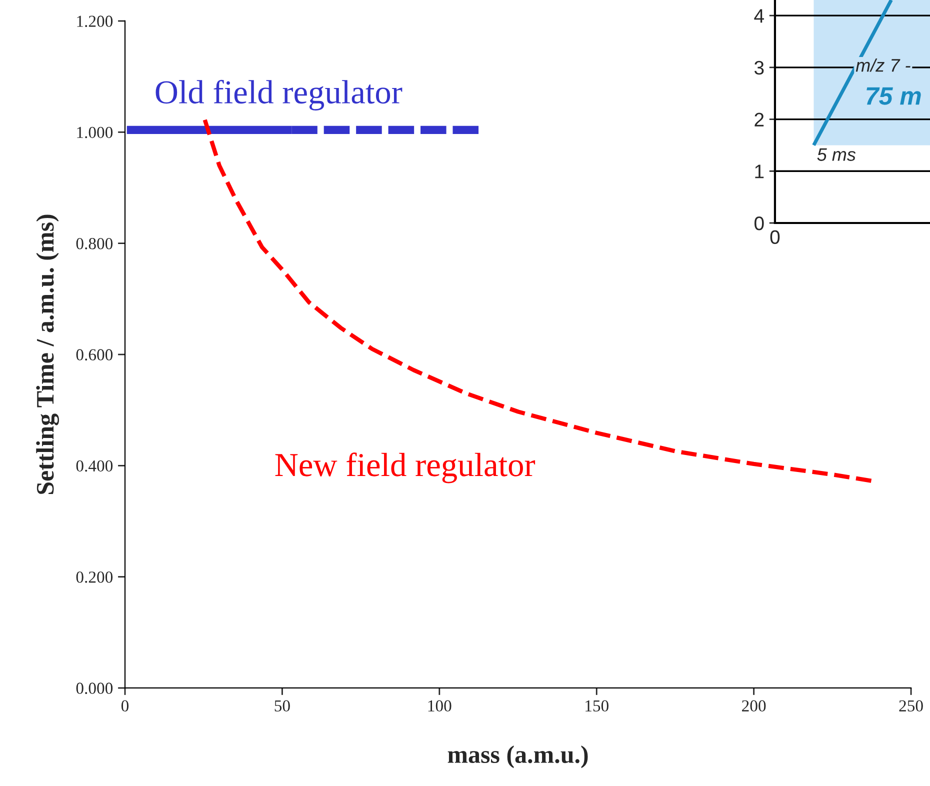 The height and width of the screenshot is (786, 930). Describe the element at coordinates (95, 22) in the screenshot. I see `y-tick-label: 1.200` at that location.